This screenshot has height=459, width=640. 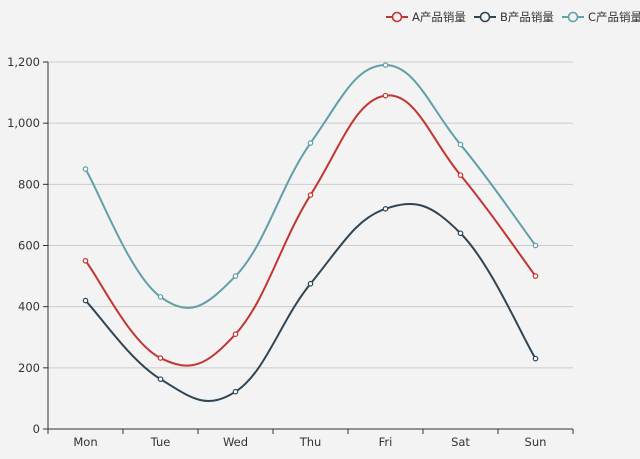 I want to click on x-tick-label: Fri, so click(x=386, y=442).